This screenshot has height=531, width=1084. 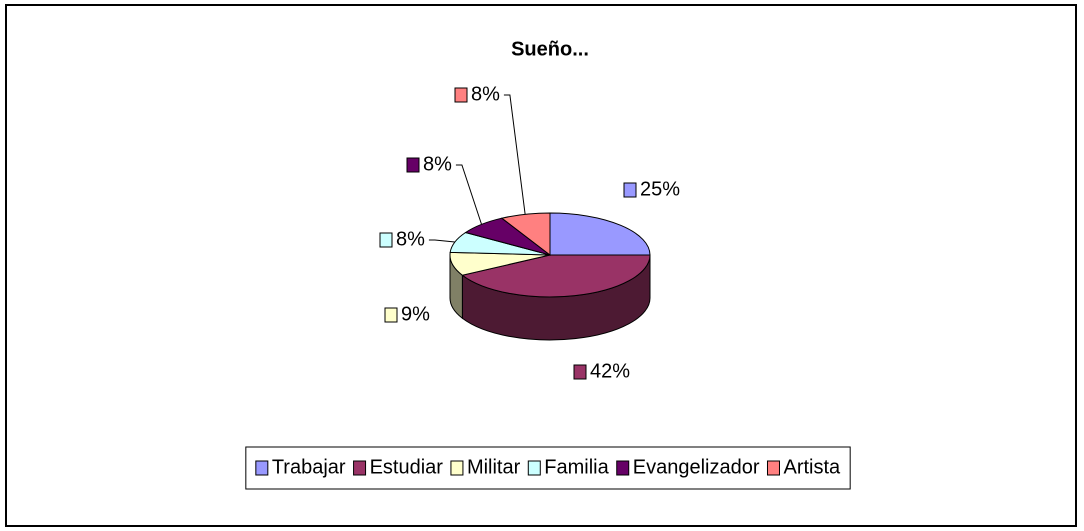 What do you see at coordinates (696, 467) in the screenshot?
I see `legend-label: Evangelizador` at bounding box center [696, 467].